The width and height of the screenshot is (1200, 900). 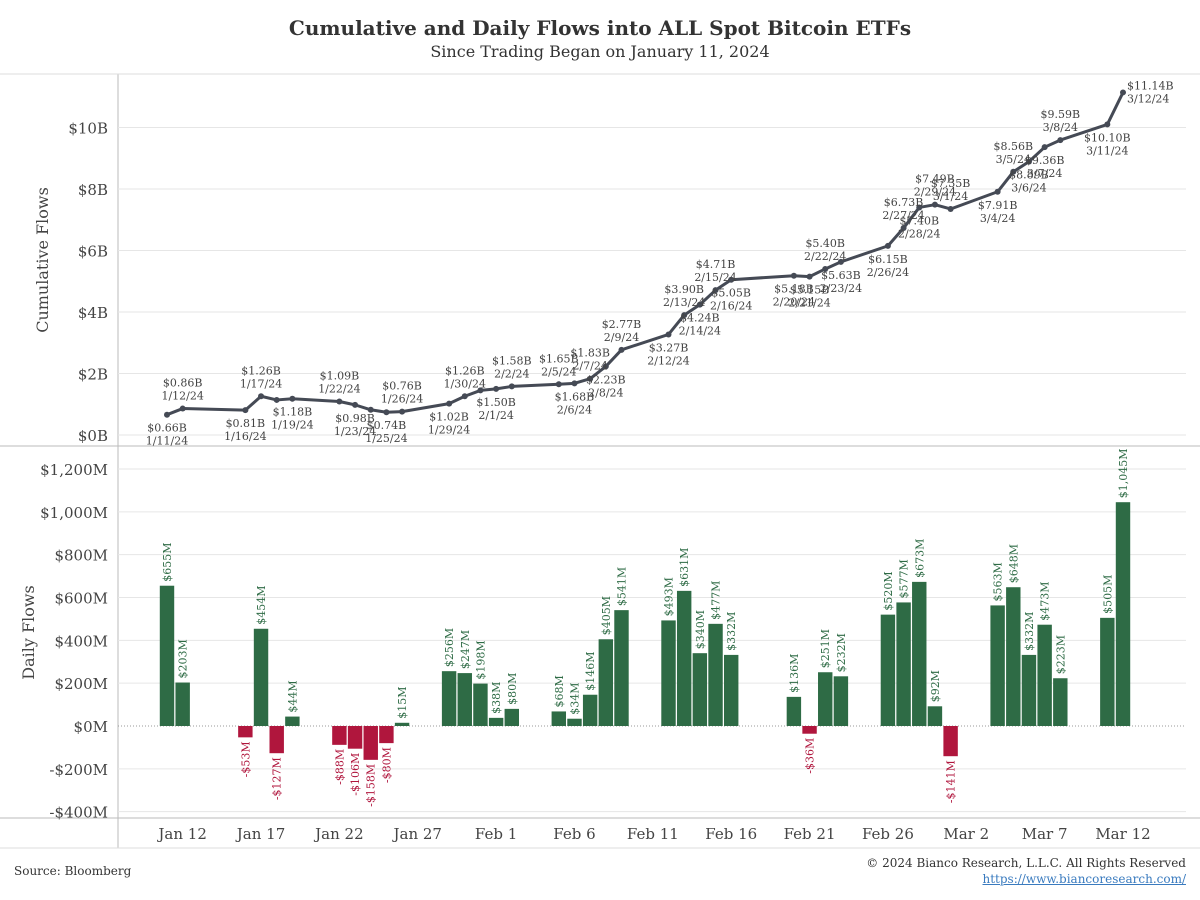 What do you see at coordinates (1045, 160) in the screenshot?
I see `point-value-label: $9.36B` at bounding box center [1045, 160].